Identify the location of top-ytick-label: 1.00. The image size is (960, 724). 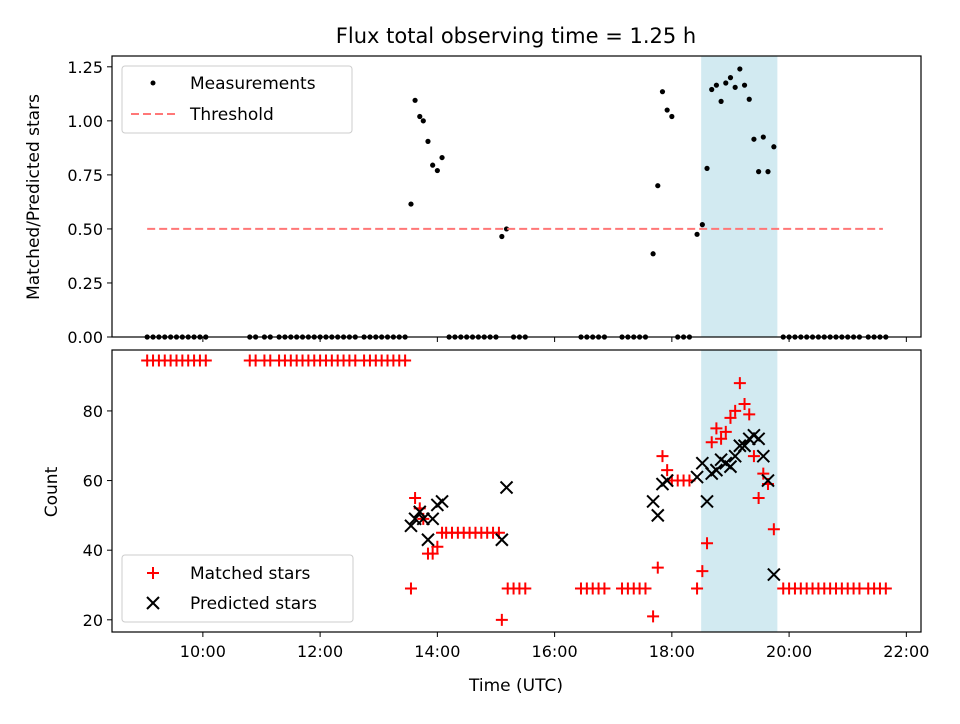
(85, 121).